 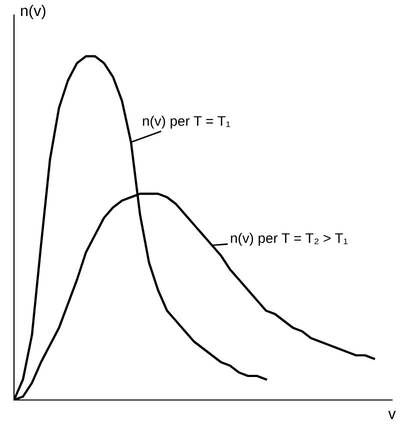 I want to click on y-axis-title: n(v), so click(x=33, y=12).